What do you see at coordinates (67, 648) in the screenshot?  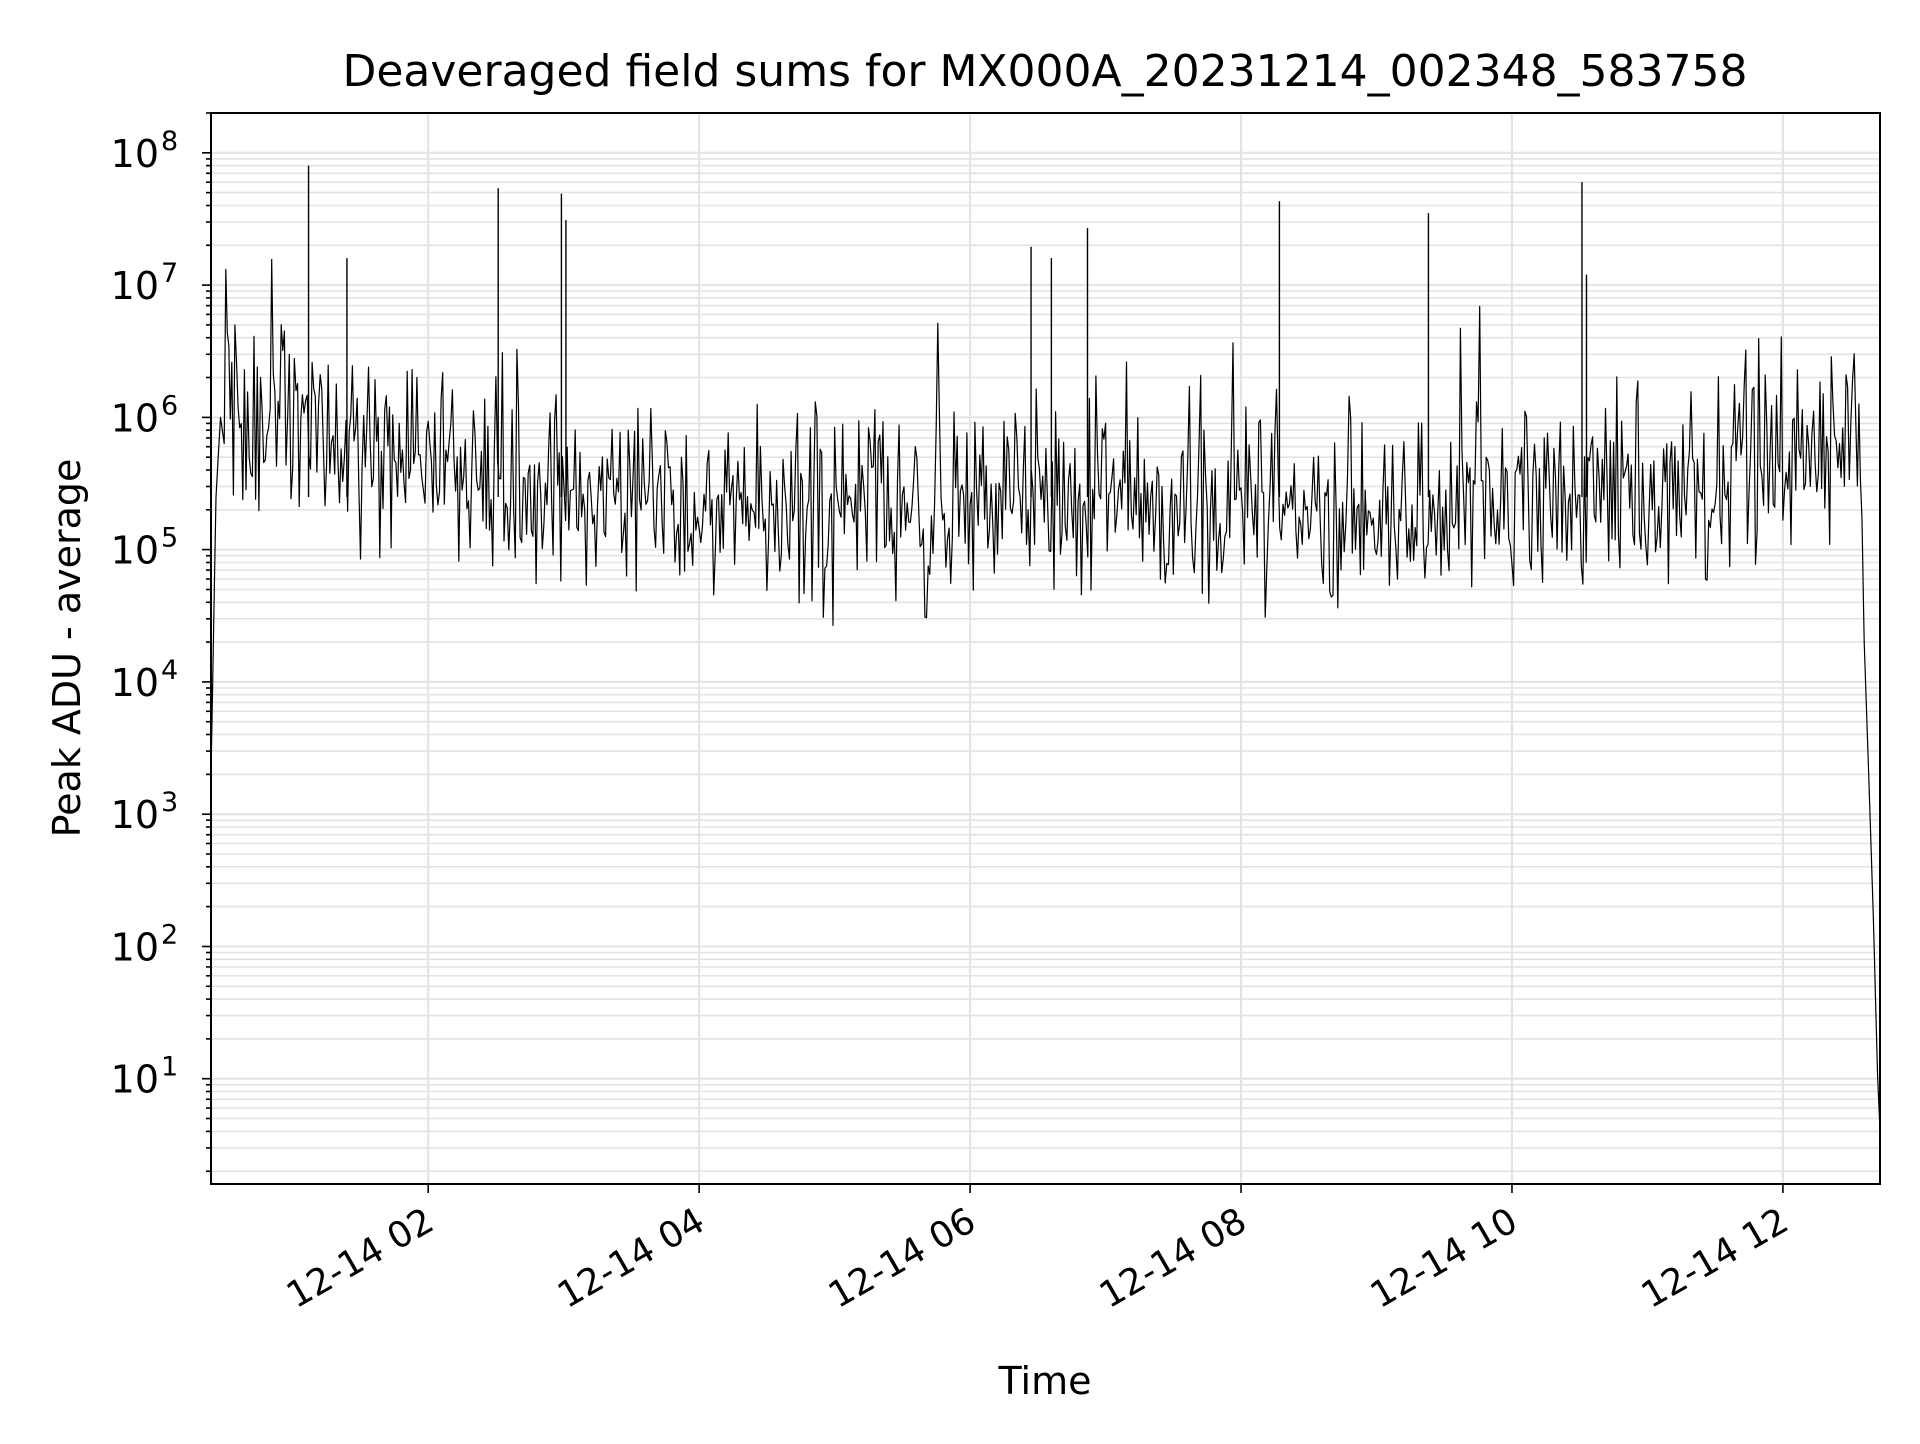 I see `y-axis-label: Peak ADU - average` at bounding box center [67, 648].